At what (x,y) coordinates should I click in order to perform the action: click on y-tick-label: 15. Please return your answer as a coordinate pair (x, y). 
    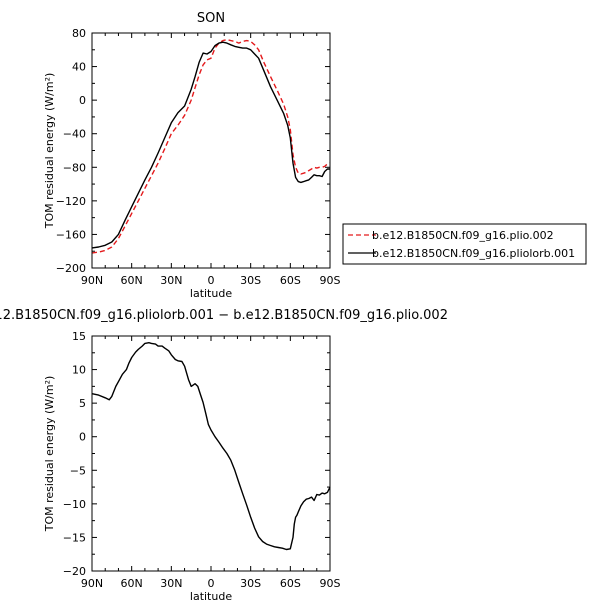
    Looking at the image, I should click on (79, 336).